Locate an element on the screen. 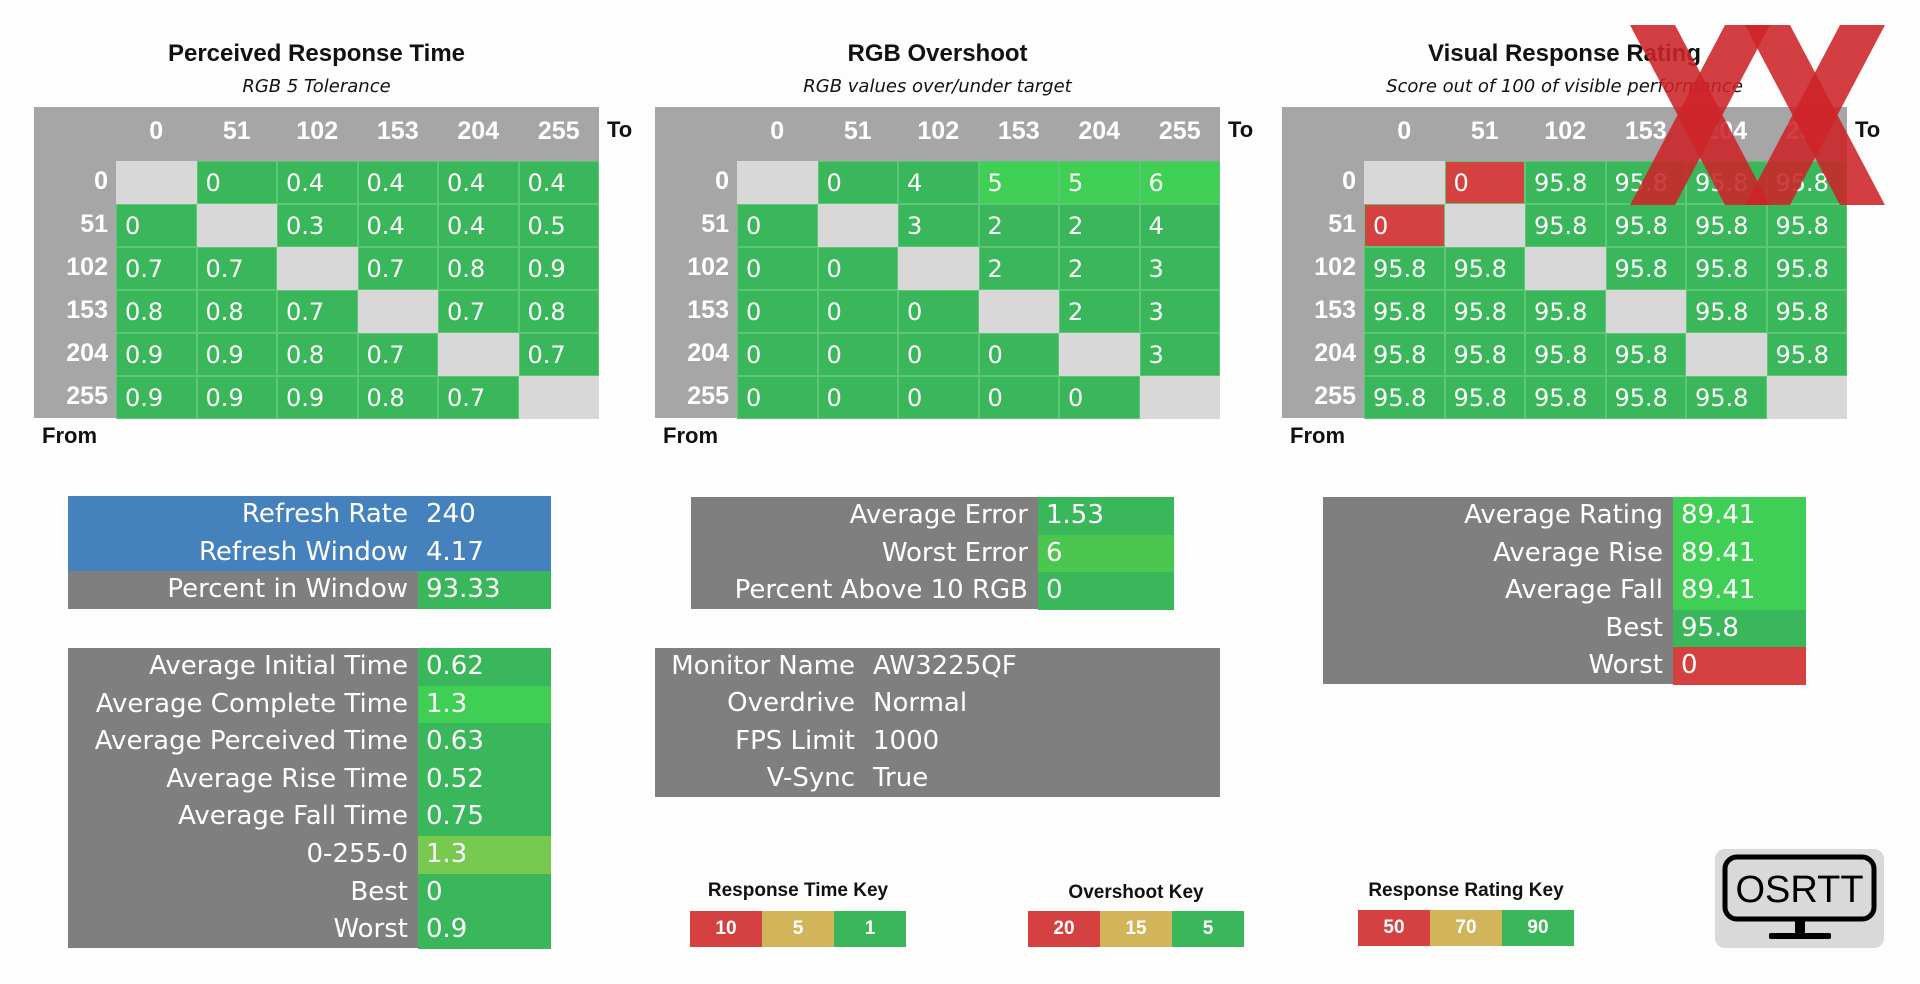  key-swatch: 70 is located at coordinates (1466, 928).